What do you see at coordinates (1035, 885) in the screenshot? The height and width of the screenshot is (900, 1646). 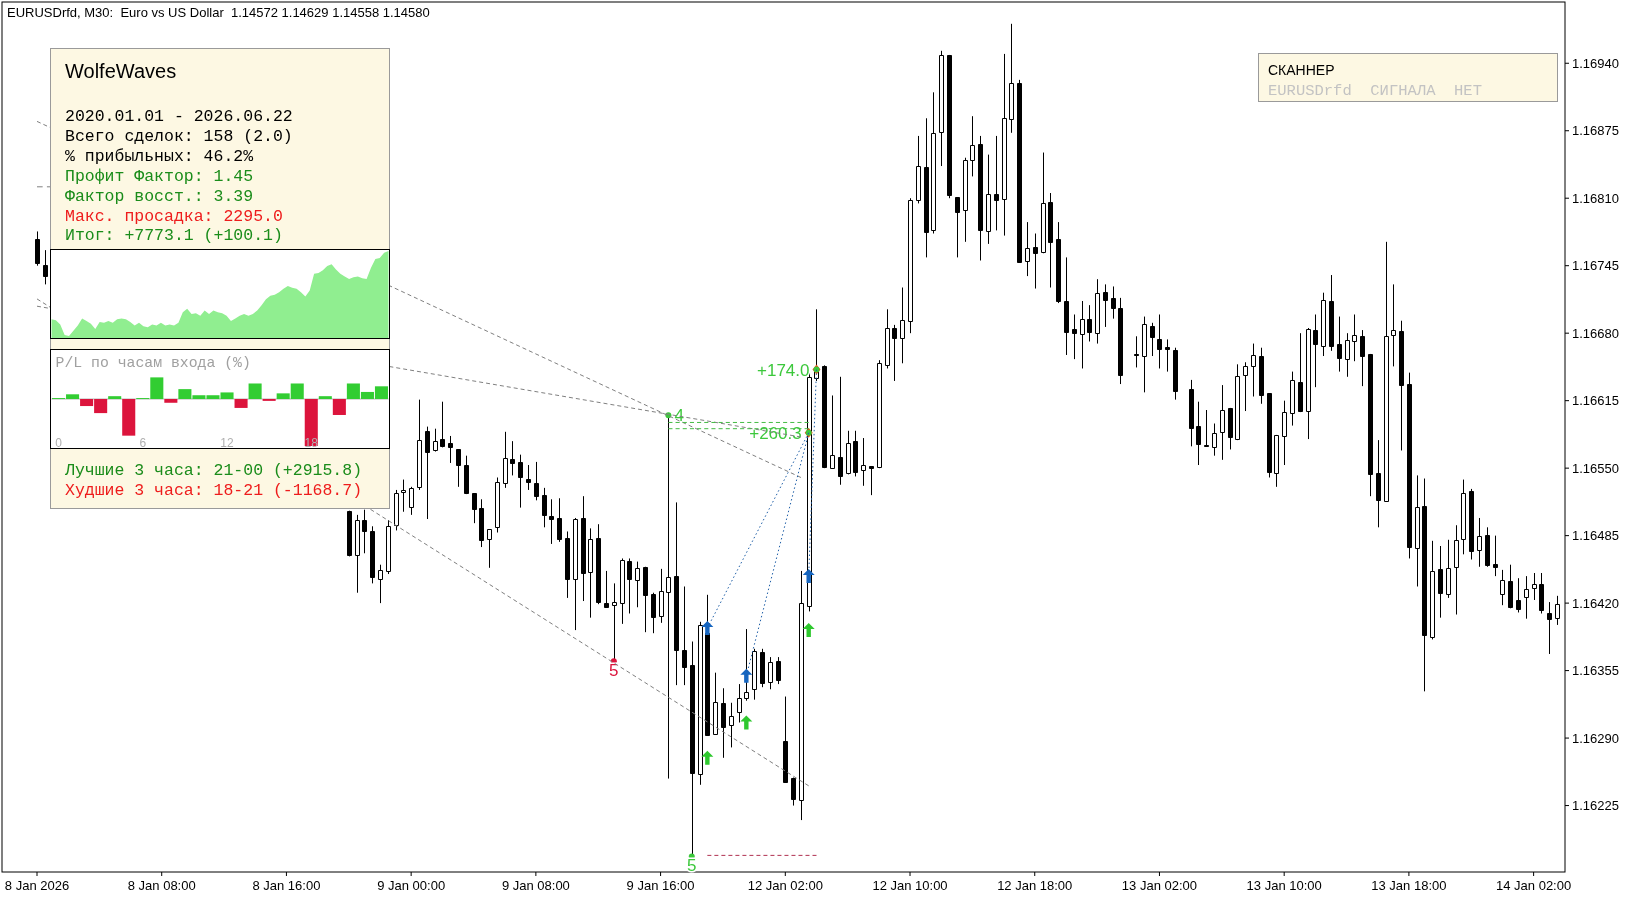 I see `x-tick-label: 12 Jan 18:00` at bounding box center [1035, 885].